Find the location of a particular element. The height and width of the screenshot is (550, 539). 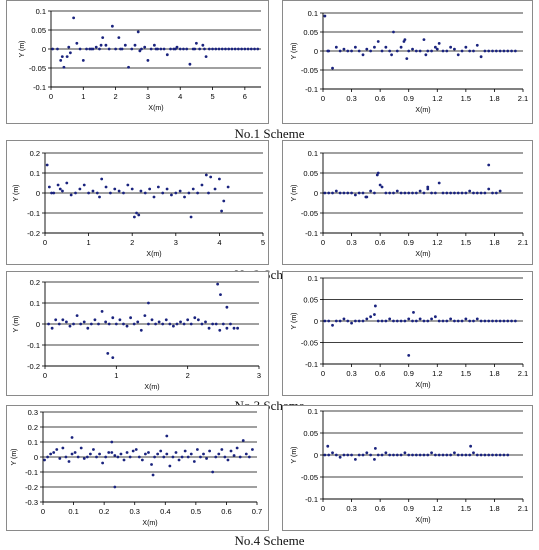

x-tick-label: 2 is located at coordinates (132, 242).